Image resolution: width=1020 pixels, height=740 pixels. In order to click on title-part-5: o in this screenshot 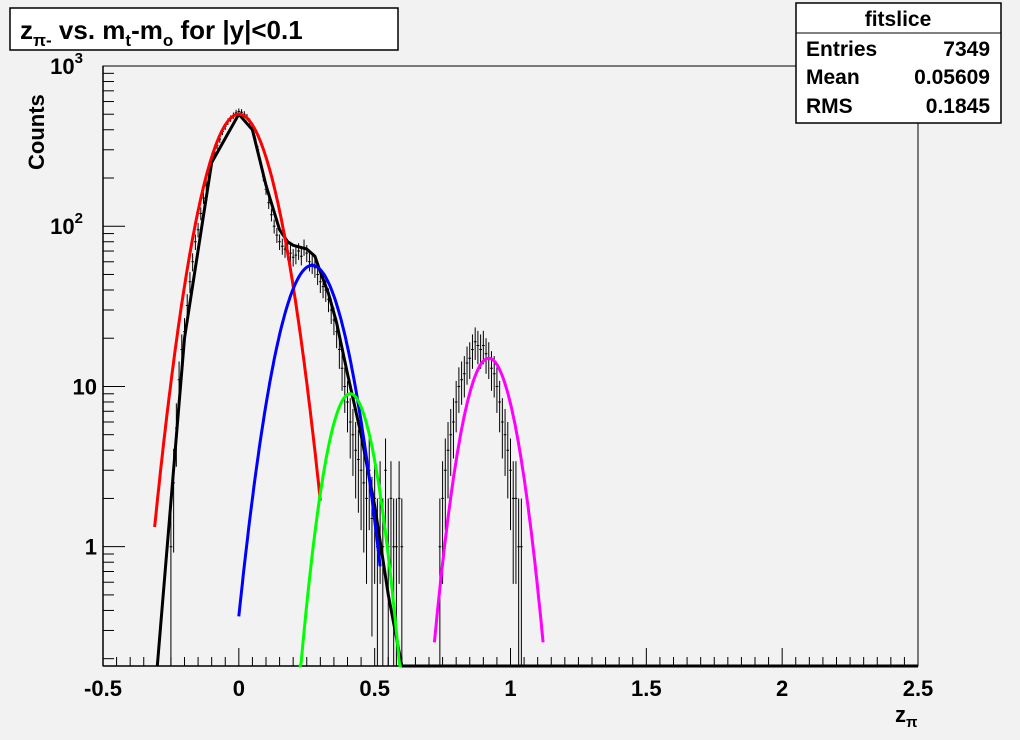, I will do `click(168, 40)`.